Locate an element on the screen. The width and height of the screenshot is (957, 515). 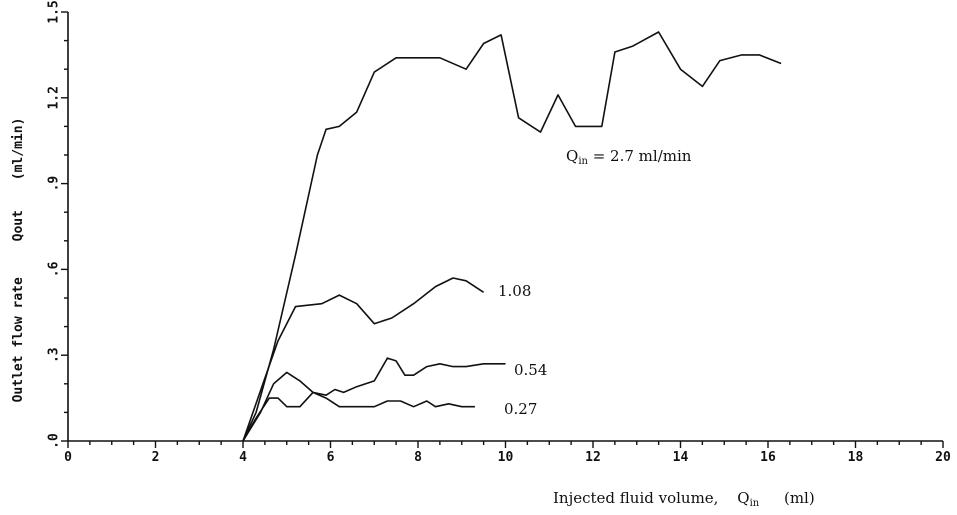
y-tick-label: .6 is located at coordinates (54, 269).